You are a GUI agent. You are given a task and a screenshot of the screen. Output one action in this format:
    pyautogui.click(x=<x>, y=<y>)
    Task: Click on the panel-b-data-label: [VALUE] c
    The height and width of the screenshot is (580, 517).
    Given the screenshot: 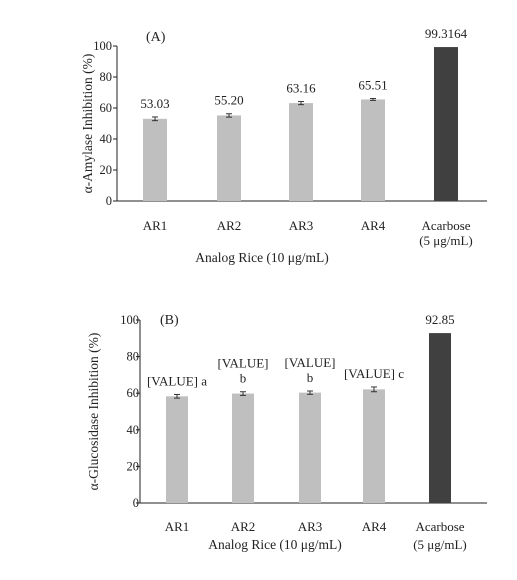 What is the action you would take?
    pyautogui.click(x=374, y=373)
    